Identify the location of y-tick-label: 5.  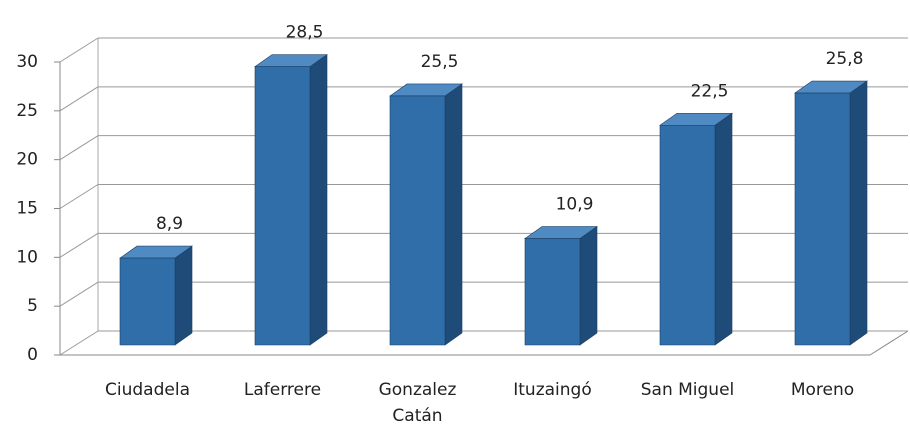
(32, 306).